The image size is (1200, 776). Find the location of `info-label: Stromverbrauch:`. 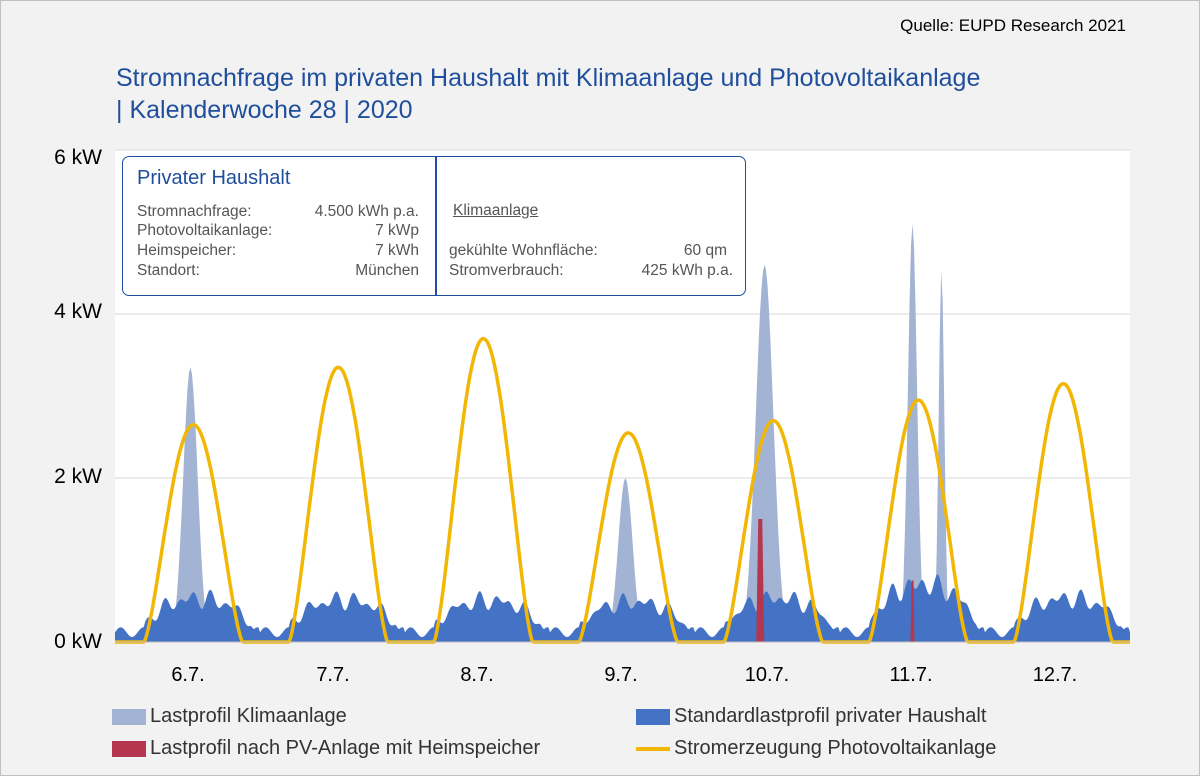

info-label: Stromverbrauch: is located at coordinates (506, 270).